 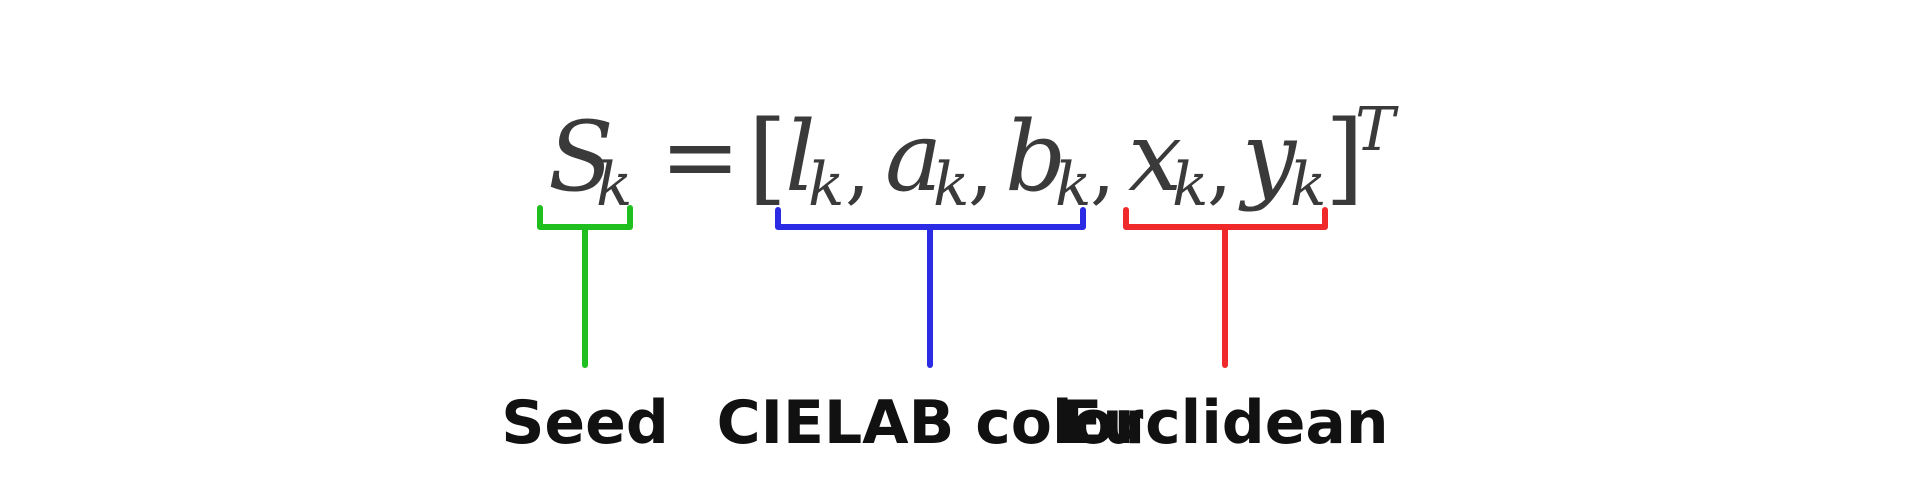 What do you see at coordinates (1155, 157) in the screenshot?
I see `term-x-symbol: x` at bounding box center [1155, 157].